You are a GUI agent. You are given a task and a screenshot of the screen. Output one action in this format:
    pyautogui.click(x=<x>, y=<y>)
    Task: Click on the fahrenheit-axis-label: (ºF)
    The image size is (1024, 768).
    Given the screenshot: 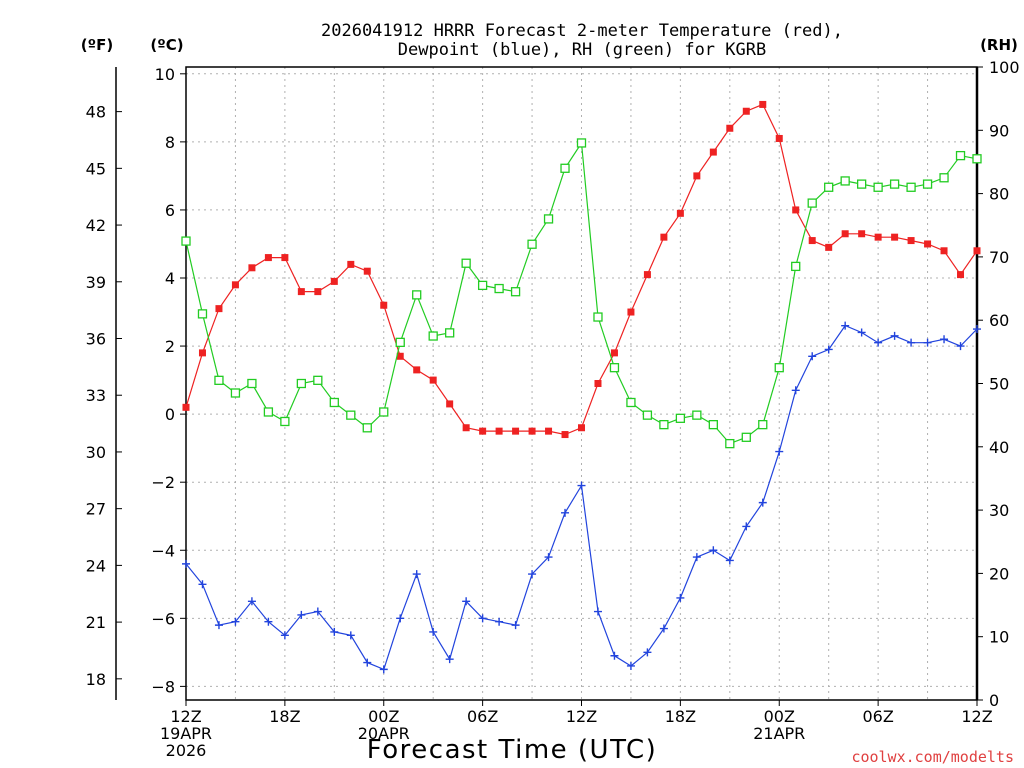 What is the action you would take?
    pyautogui.click(x=97, y=45)
    